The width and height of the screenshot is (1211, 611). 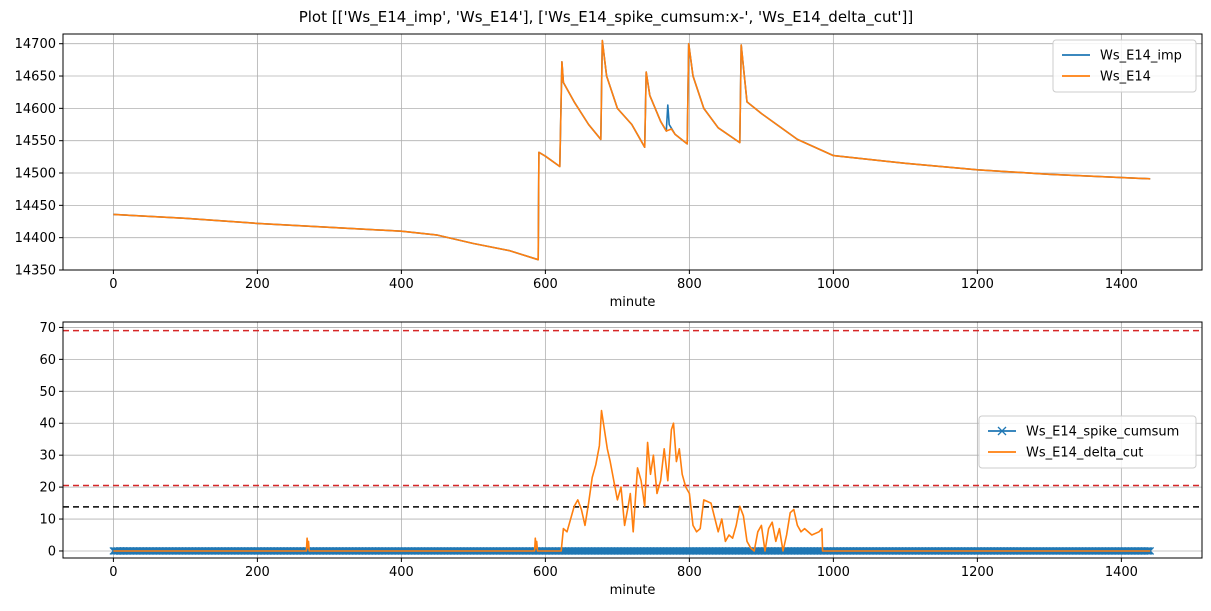 I want to click on y-tick-label: 14450, so click(x=35, y=206).